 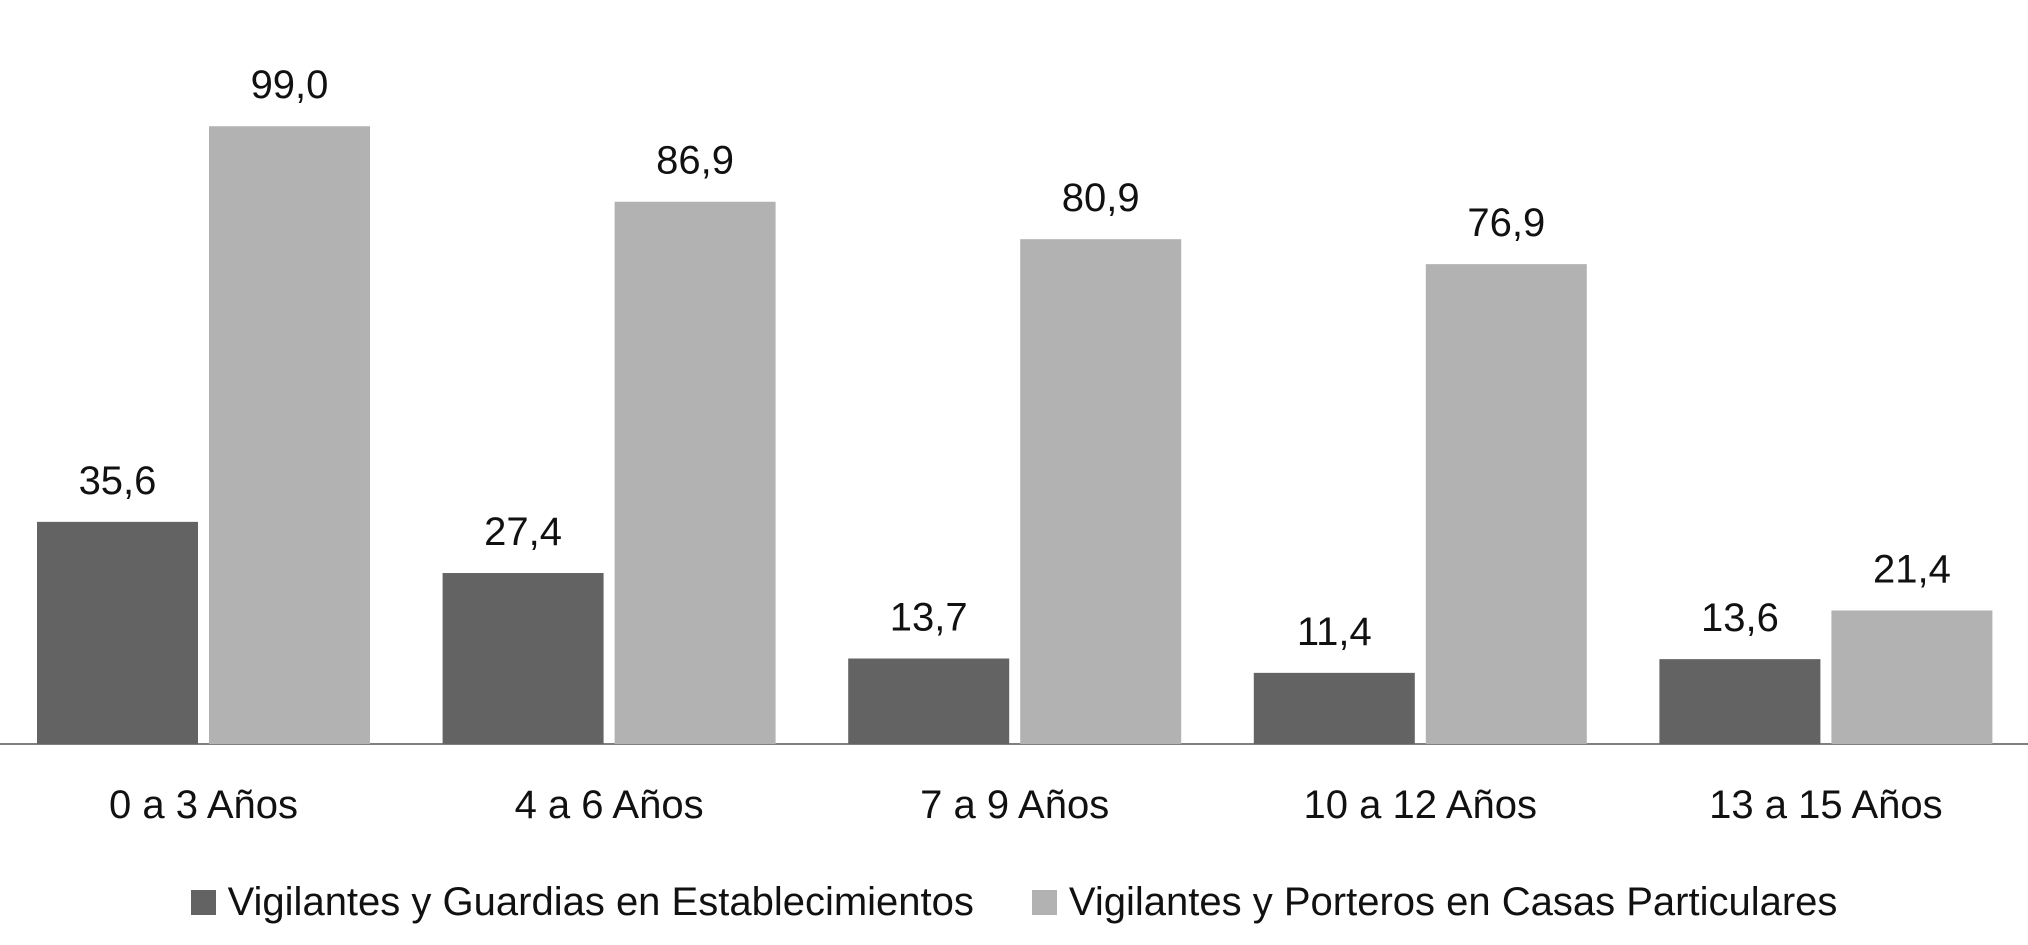 What do you see at coordinates (1740, 618) in the screenshot?
I see `data-label-series-1-5: 13,6` at bounding box center [1740, 618].